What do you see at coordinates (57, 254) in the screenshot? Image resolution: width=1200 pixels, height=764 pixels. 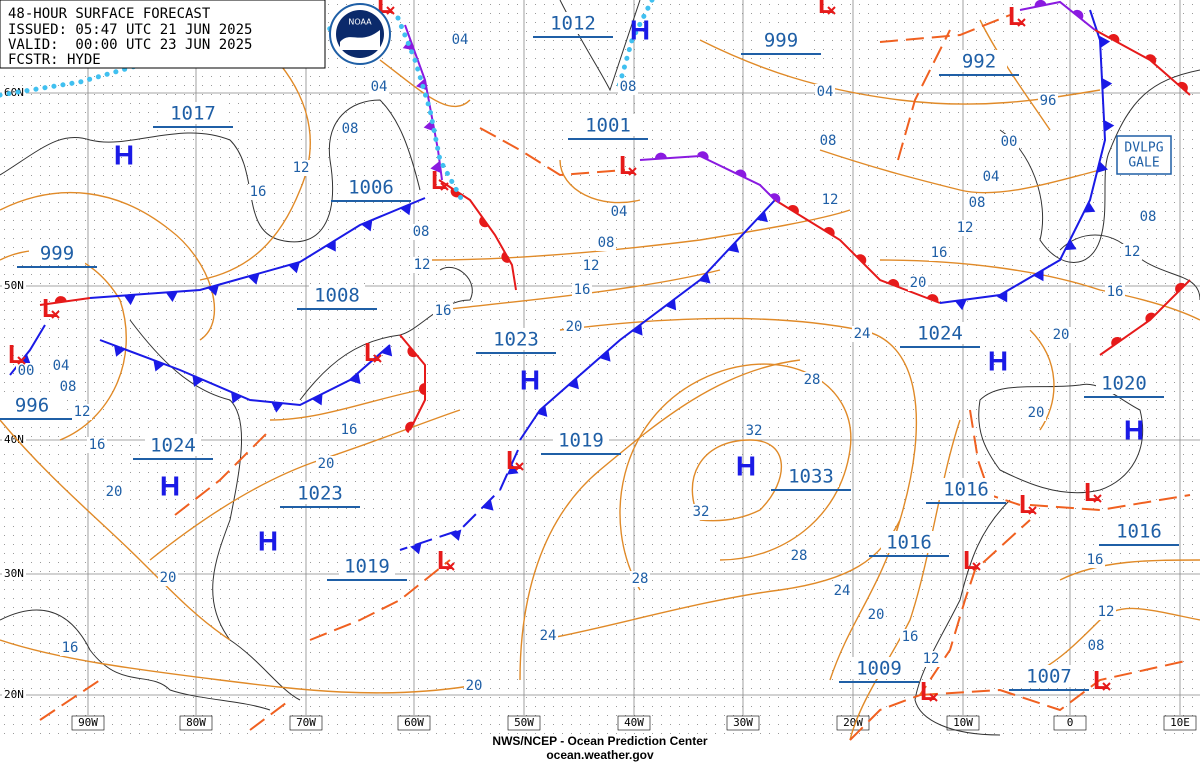 I see `pressure-value: 999` at bounding box center [57, 254].